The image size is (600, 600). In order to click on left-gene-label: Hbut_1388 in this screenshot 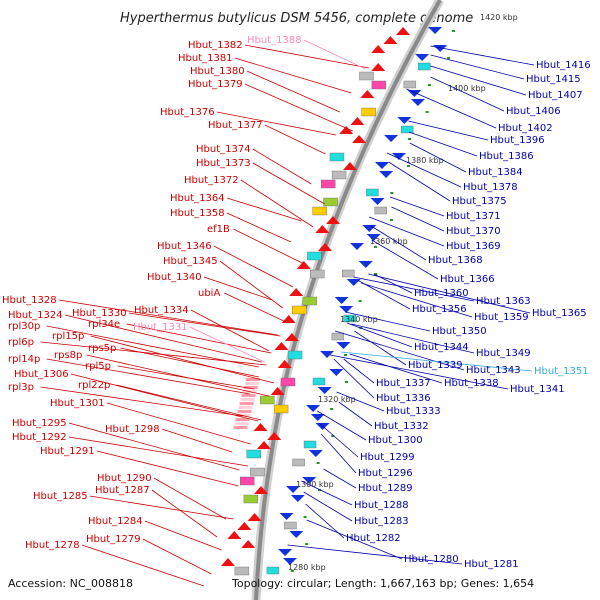, I will do `click(274, 40)`.